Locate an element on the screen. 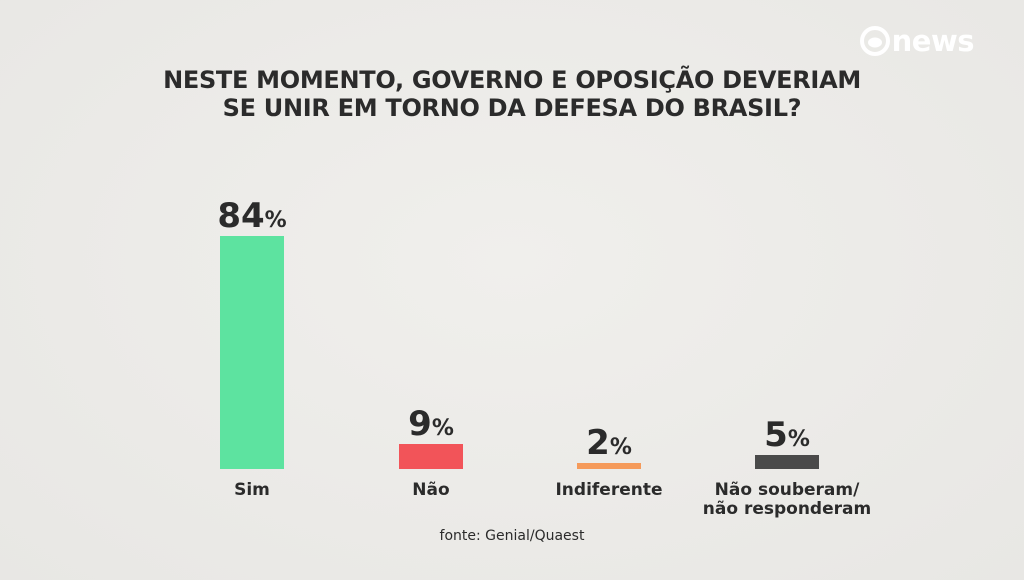  category-label-2: Indiferente is located at coordinates (609, 490).